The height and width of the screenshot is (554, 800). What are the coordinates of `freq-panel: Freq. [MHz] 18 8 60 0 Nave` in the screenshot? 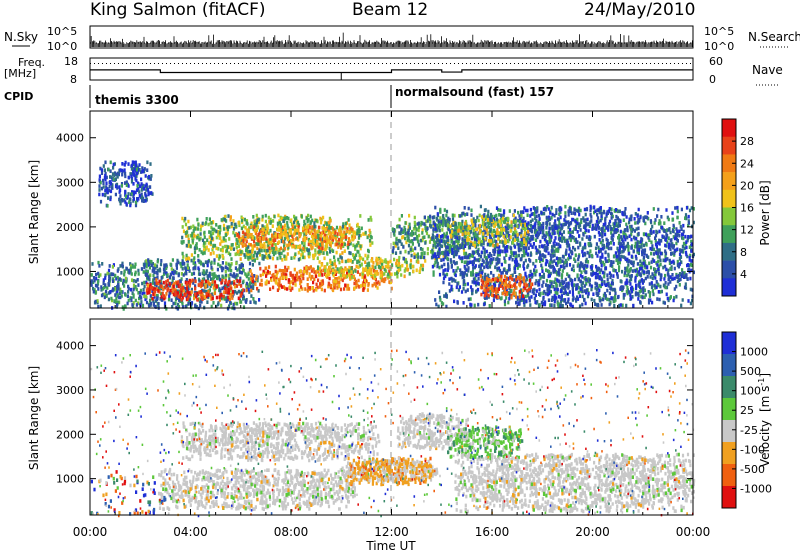 It's located at (393, 70).